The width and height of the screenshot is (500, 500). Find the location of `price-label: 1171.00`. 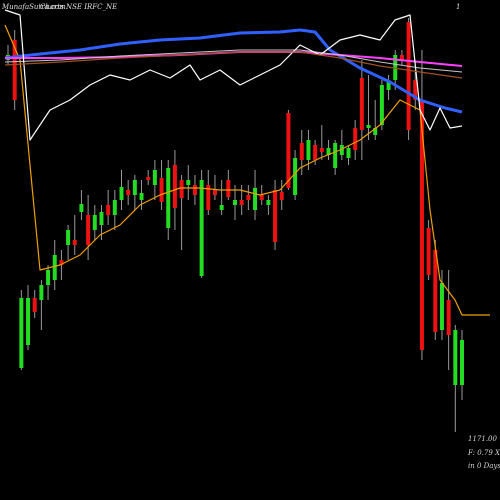

price-label: 1171.00 is located at coordinates (482, 439).